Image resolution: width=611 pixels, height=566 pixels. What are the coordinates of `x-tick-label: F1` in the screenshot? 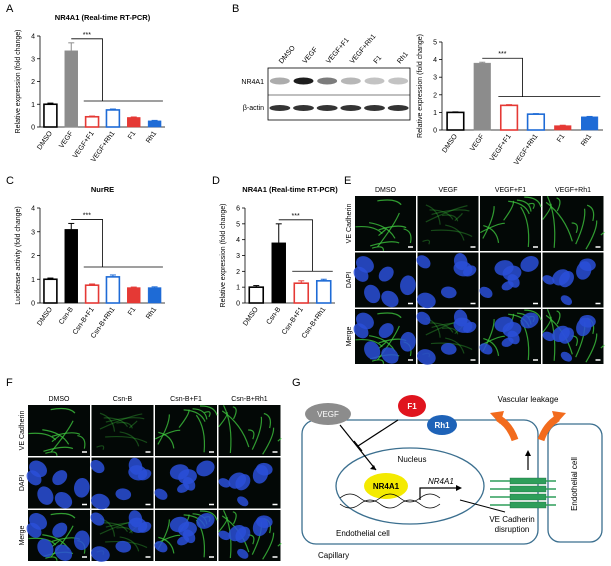 It's located at (132, 135).